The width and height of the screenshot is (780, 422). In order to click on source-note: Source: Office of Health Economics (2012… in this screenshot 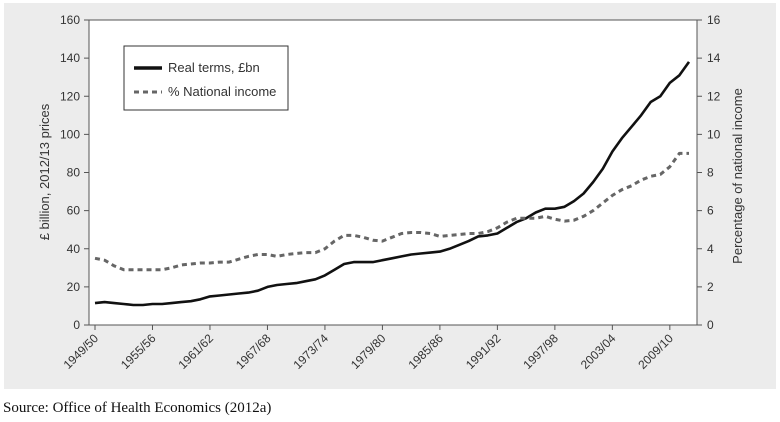, I will do `click(137, 408)`.